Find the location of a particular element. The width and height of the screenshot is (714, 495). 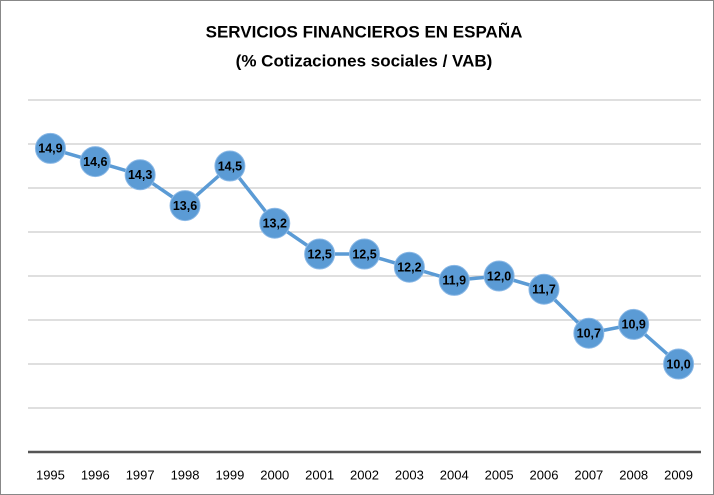

x-tick-label: 2004 is located at coordinates (454, 474).